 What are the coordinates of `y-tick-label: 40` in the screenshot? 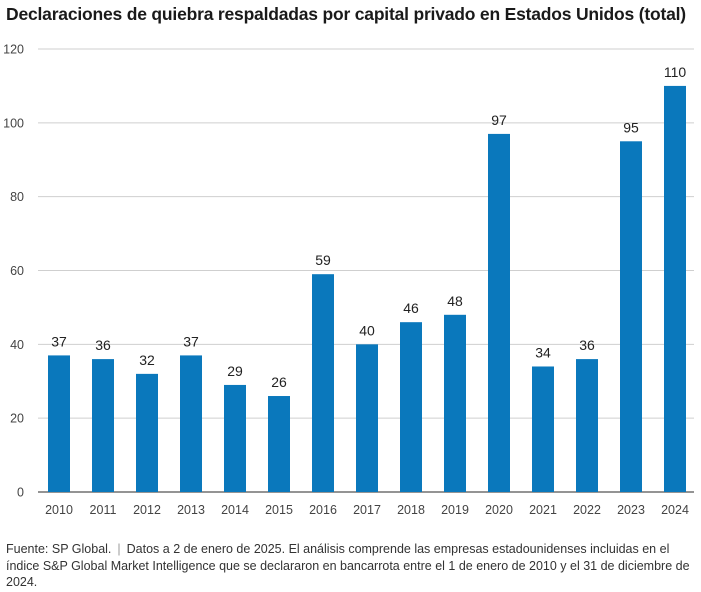 It's located at (17, 345).